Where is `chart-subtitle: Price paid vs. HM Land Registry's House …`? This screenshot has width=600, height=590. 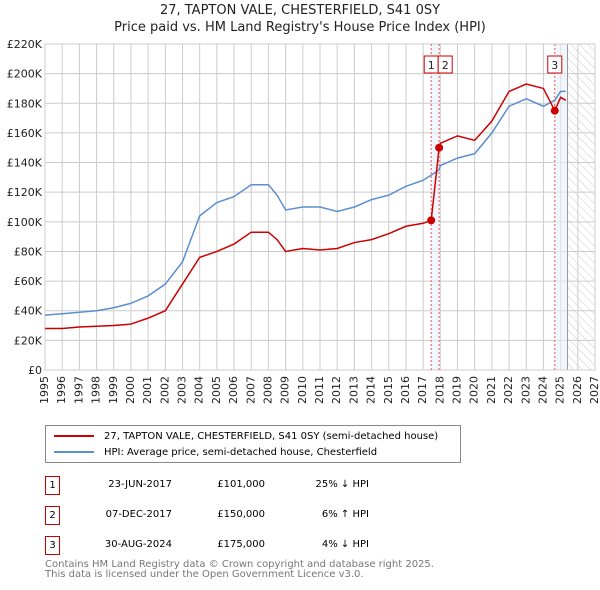 chart-subtitle: Price paid vs. HM Land Registry's House … is located at coordinates (300, 27).